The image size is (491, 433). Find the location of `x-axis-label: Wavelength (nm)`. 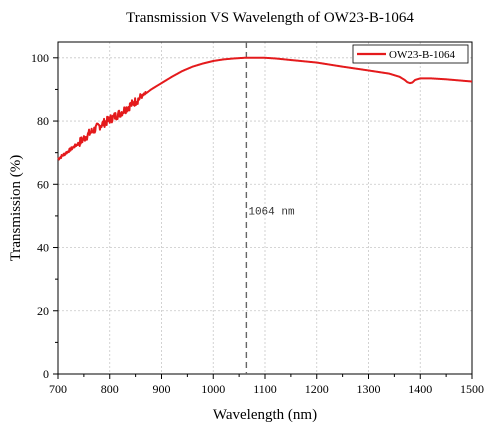

x-axis-label: Wavelength (nm) is located at coordinates (265, 415).